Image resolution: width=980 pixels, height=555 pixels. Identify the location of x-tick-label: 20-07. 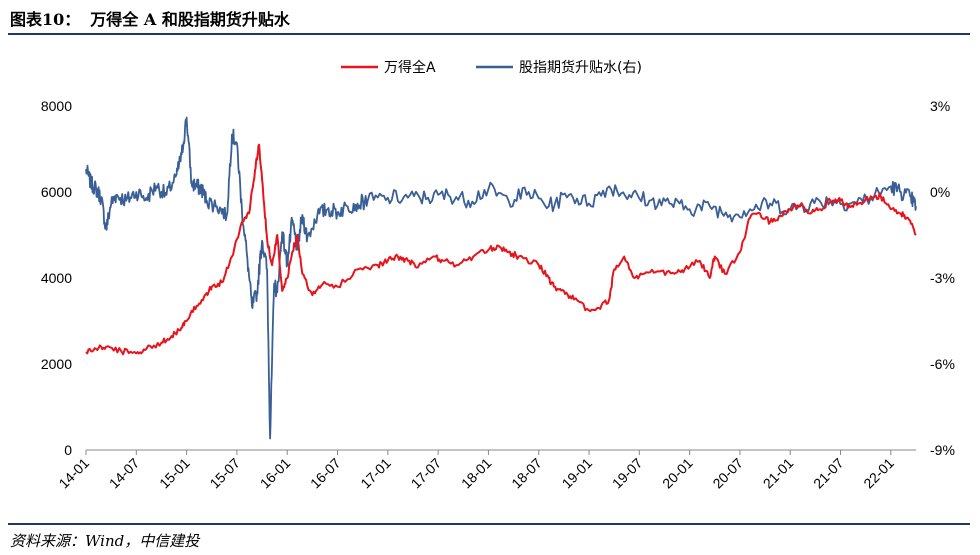
(727, 473).